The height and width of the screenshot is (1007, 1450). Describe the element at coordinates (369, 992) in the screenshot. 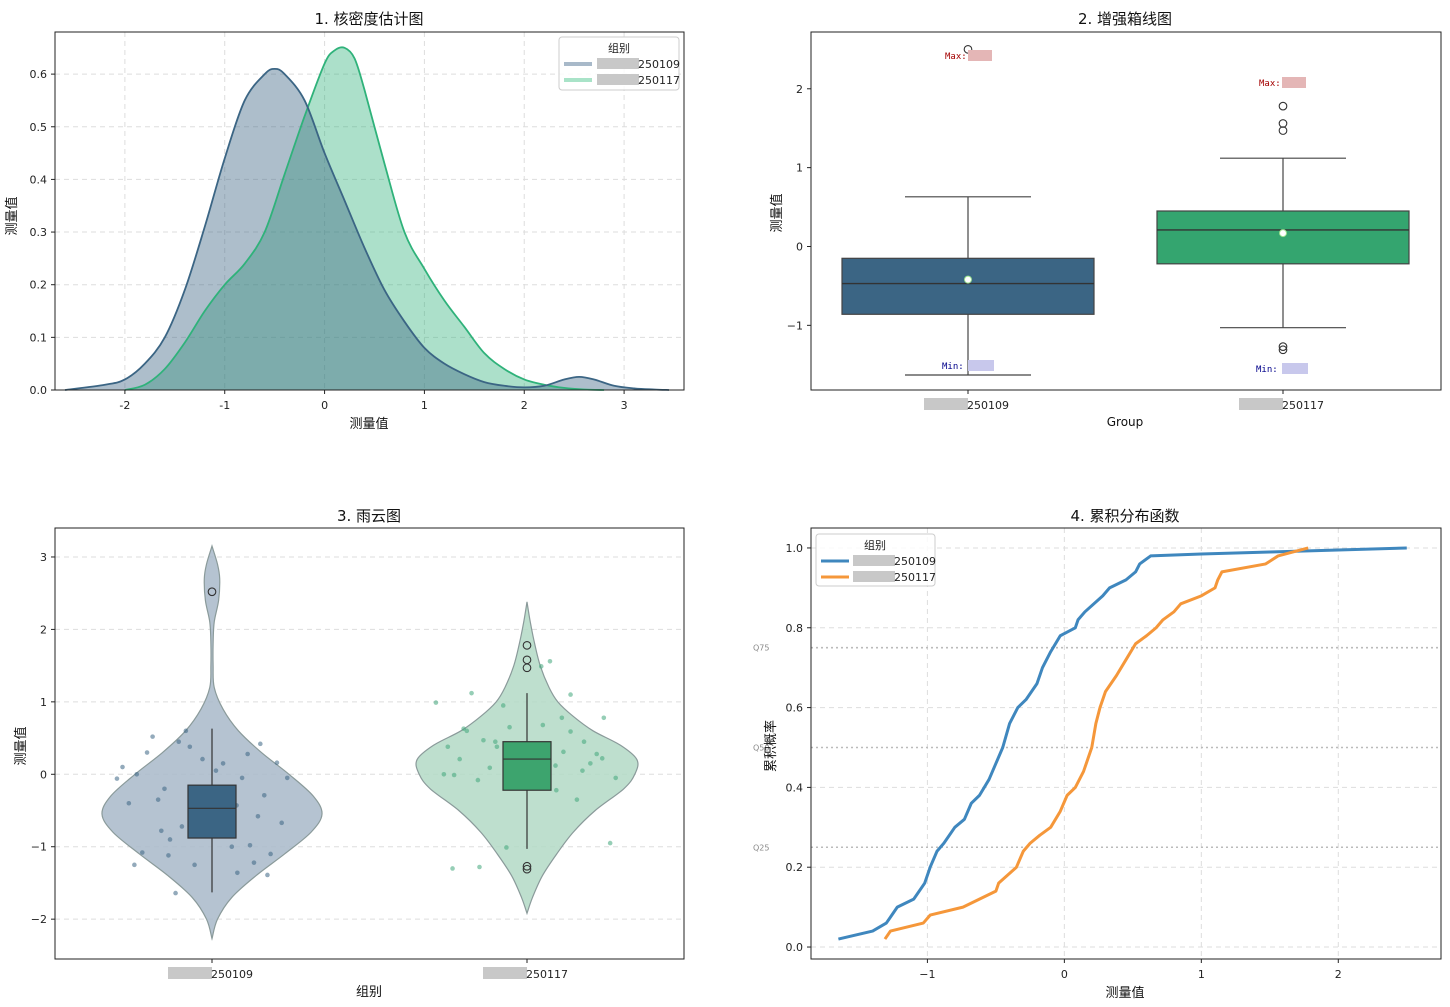

I see `rain-xlabel: 组别` at that location.